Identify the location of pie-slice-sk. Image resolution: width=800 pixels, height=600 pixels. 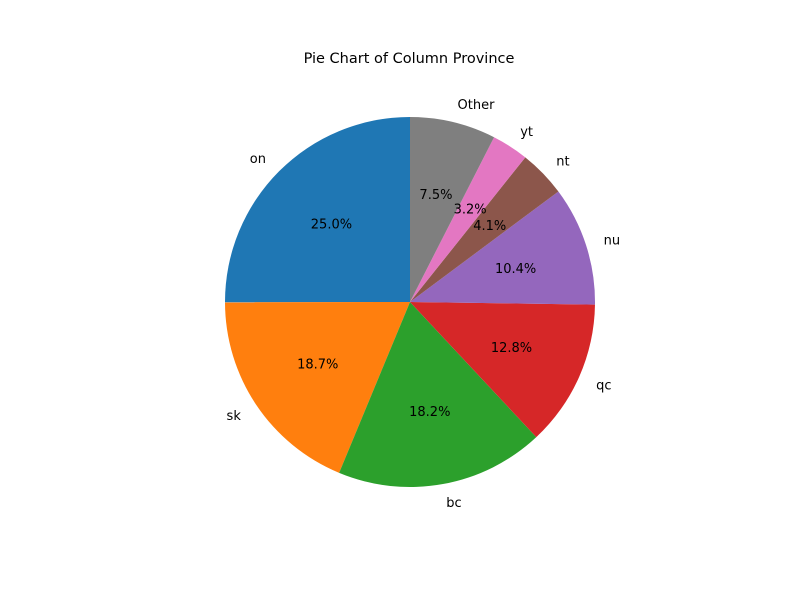
(317, 387).